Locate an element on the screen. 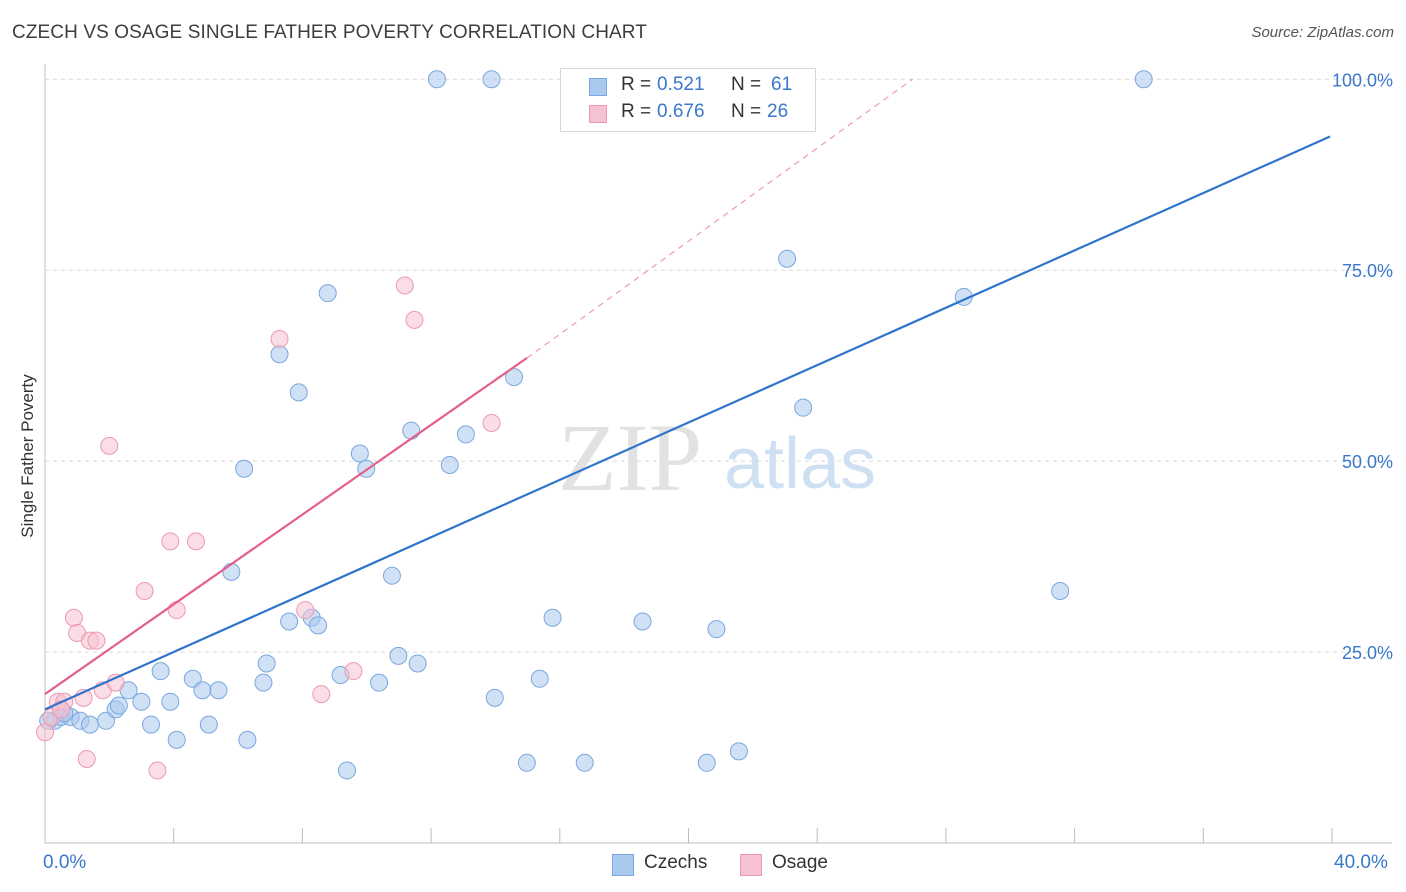  osage-swatch is located at coordinates (598, 114).